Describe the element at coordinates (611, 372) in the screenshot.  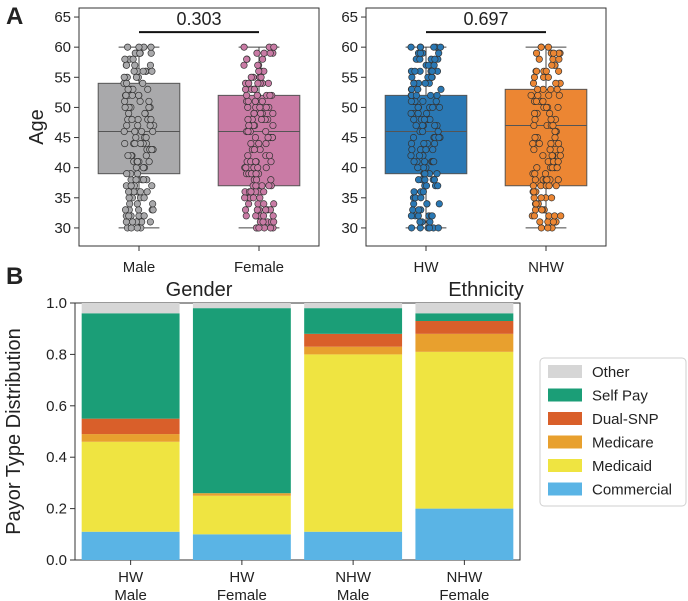
I see `legend-label: Other` at that location.